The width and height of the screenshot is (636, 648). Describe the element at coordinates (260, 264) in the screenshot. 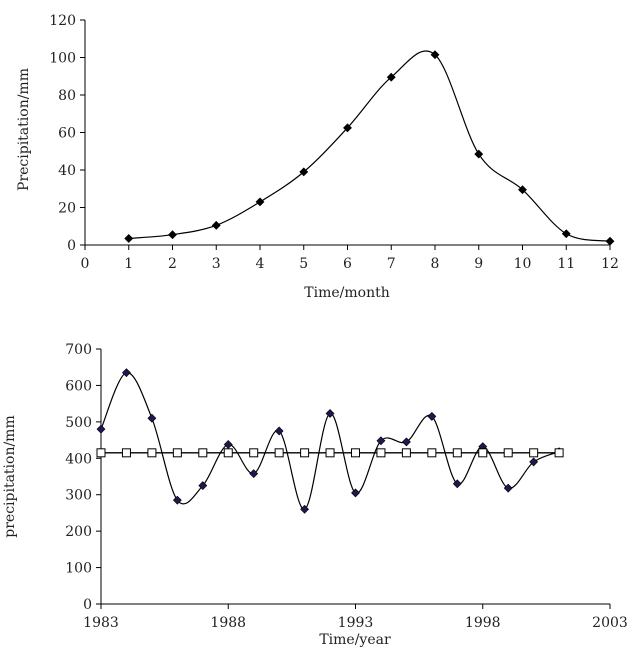

I see `x-tick-label: 4` at that location.